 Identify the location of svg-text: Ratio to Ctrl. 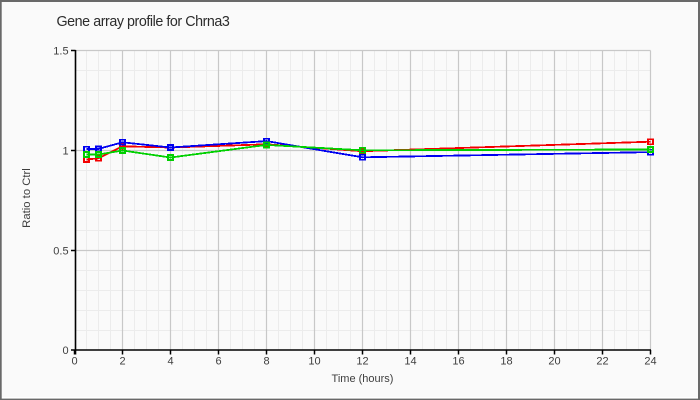
(27, 198).